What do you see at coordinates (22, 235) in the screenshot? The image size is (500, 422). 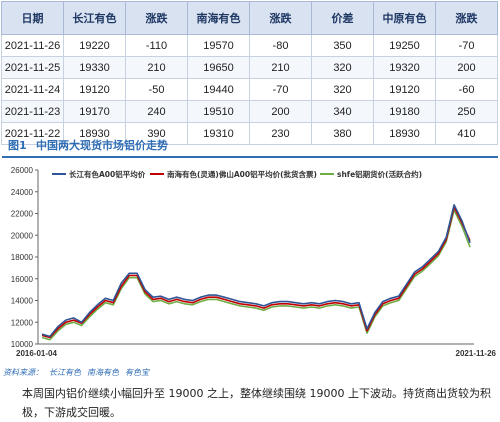 I see `y-tick-label: 20000` at bounding box center [22, 235].